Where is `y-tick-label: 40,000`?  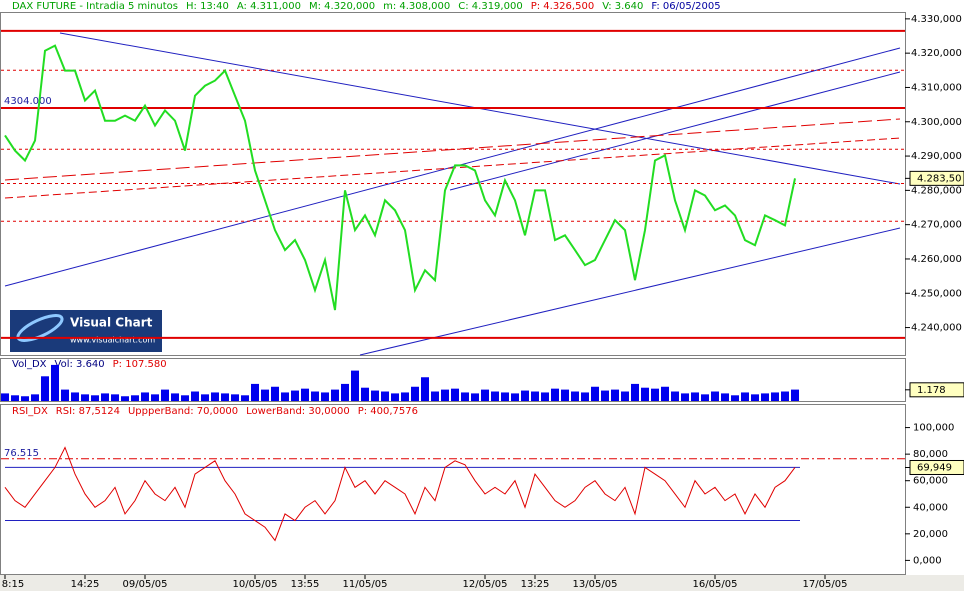 y-tick-label: 40,000 is located at coordinates (930, 507).